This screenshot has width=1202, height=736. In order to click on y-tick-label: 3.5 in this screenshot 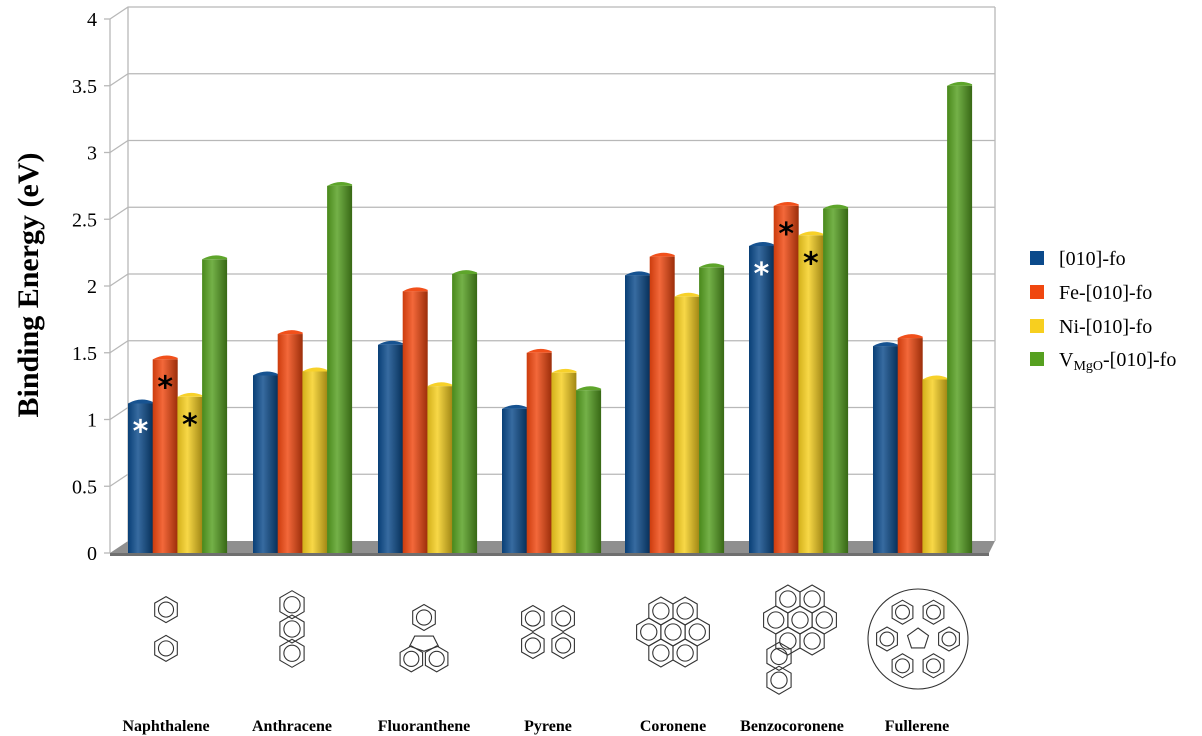, I will do `click(84, 87)`.